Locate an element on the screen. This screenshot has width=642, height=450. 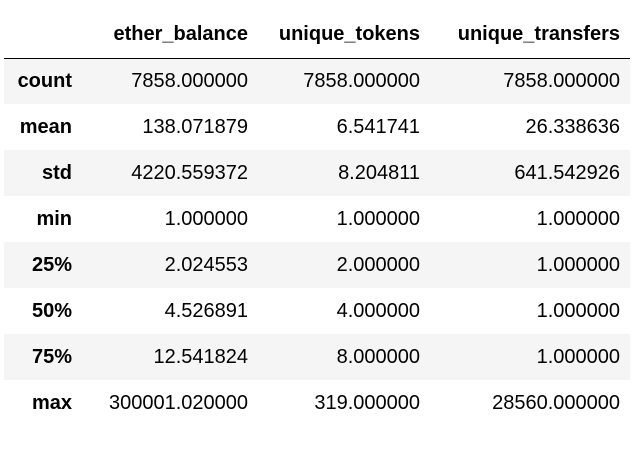
table-cell: 4.526891 is located at coordinates (206, 310).